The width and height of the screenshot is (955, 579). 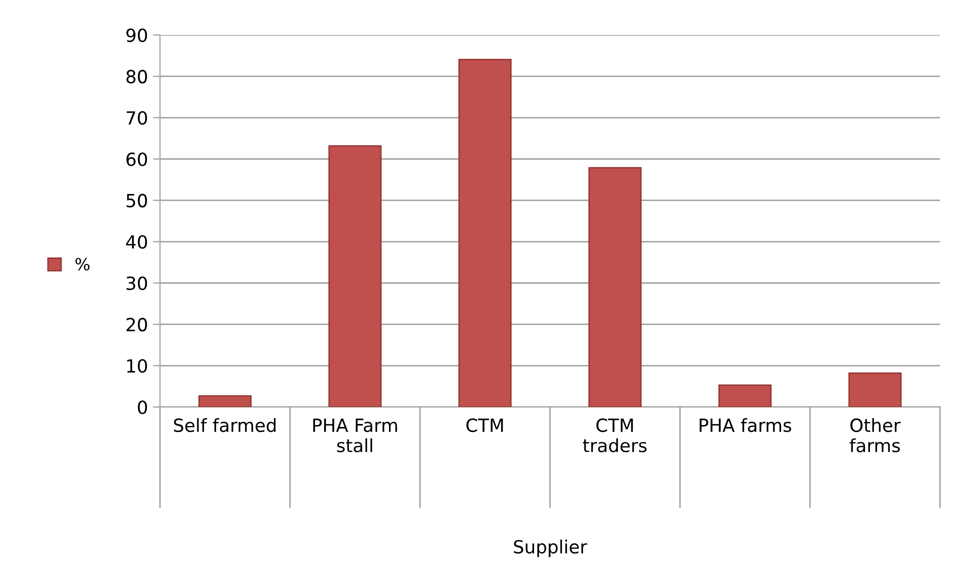 I want to click on y-tick-label: 60, so click(x=136, y=159).